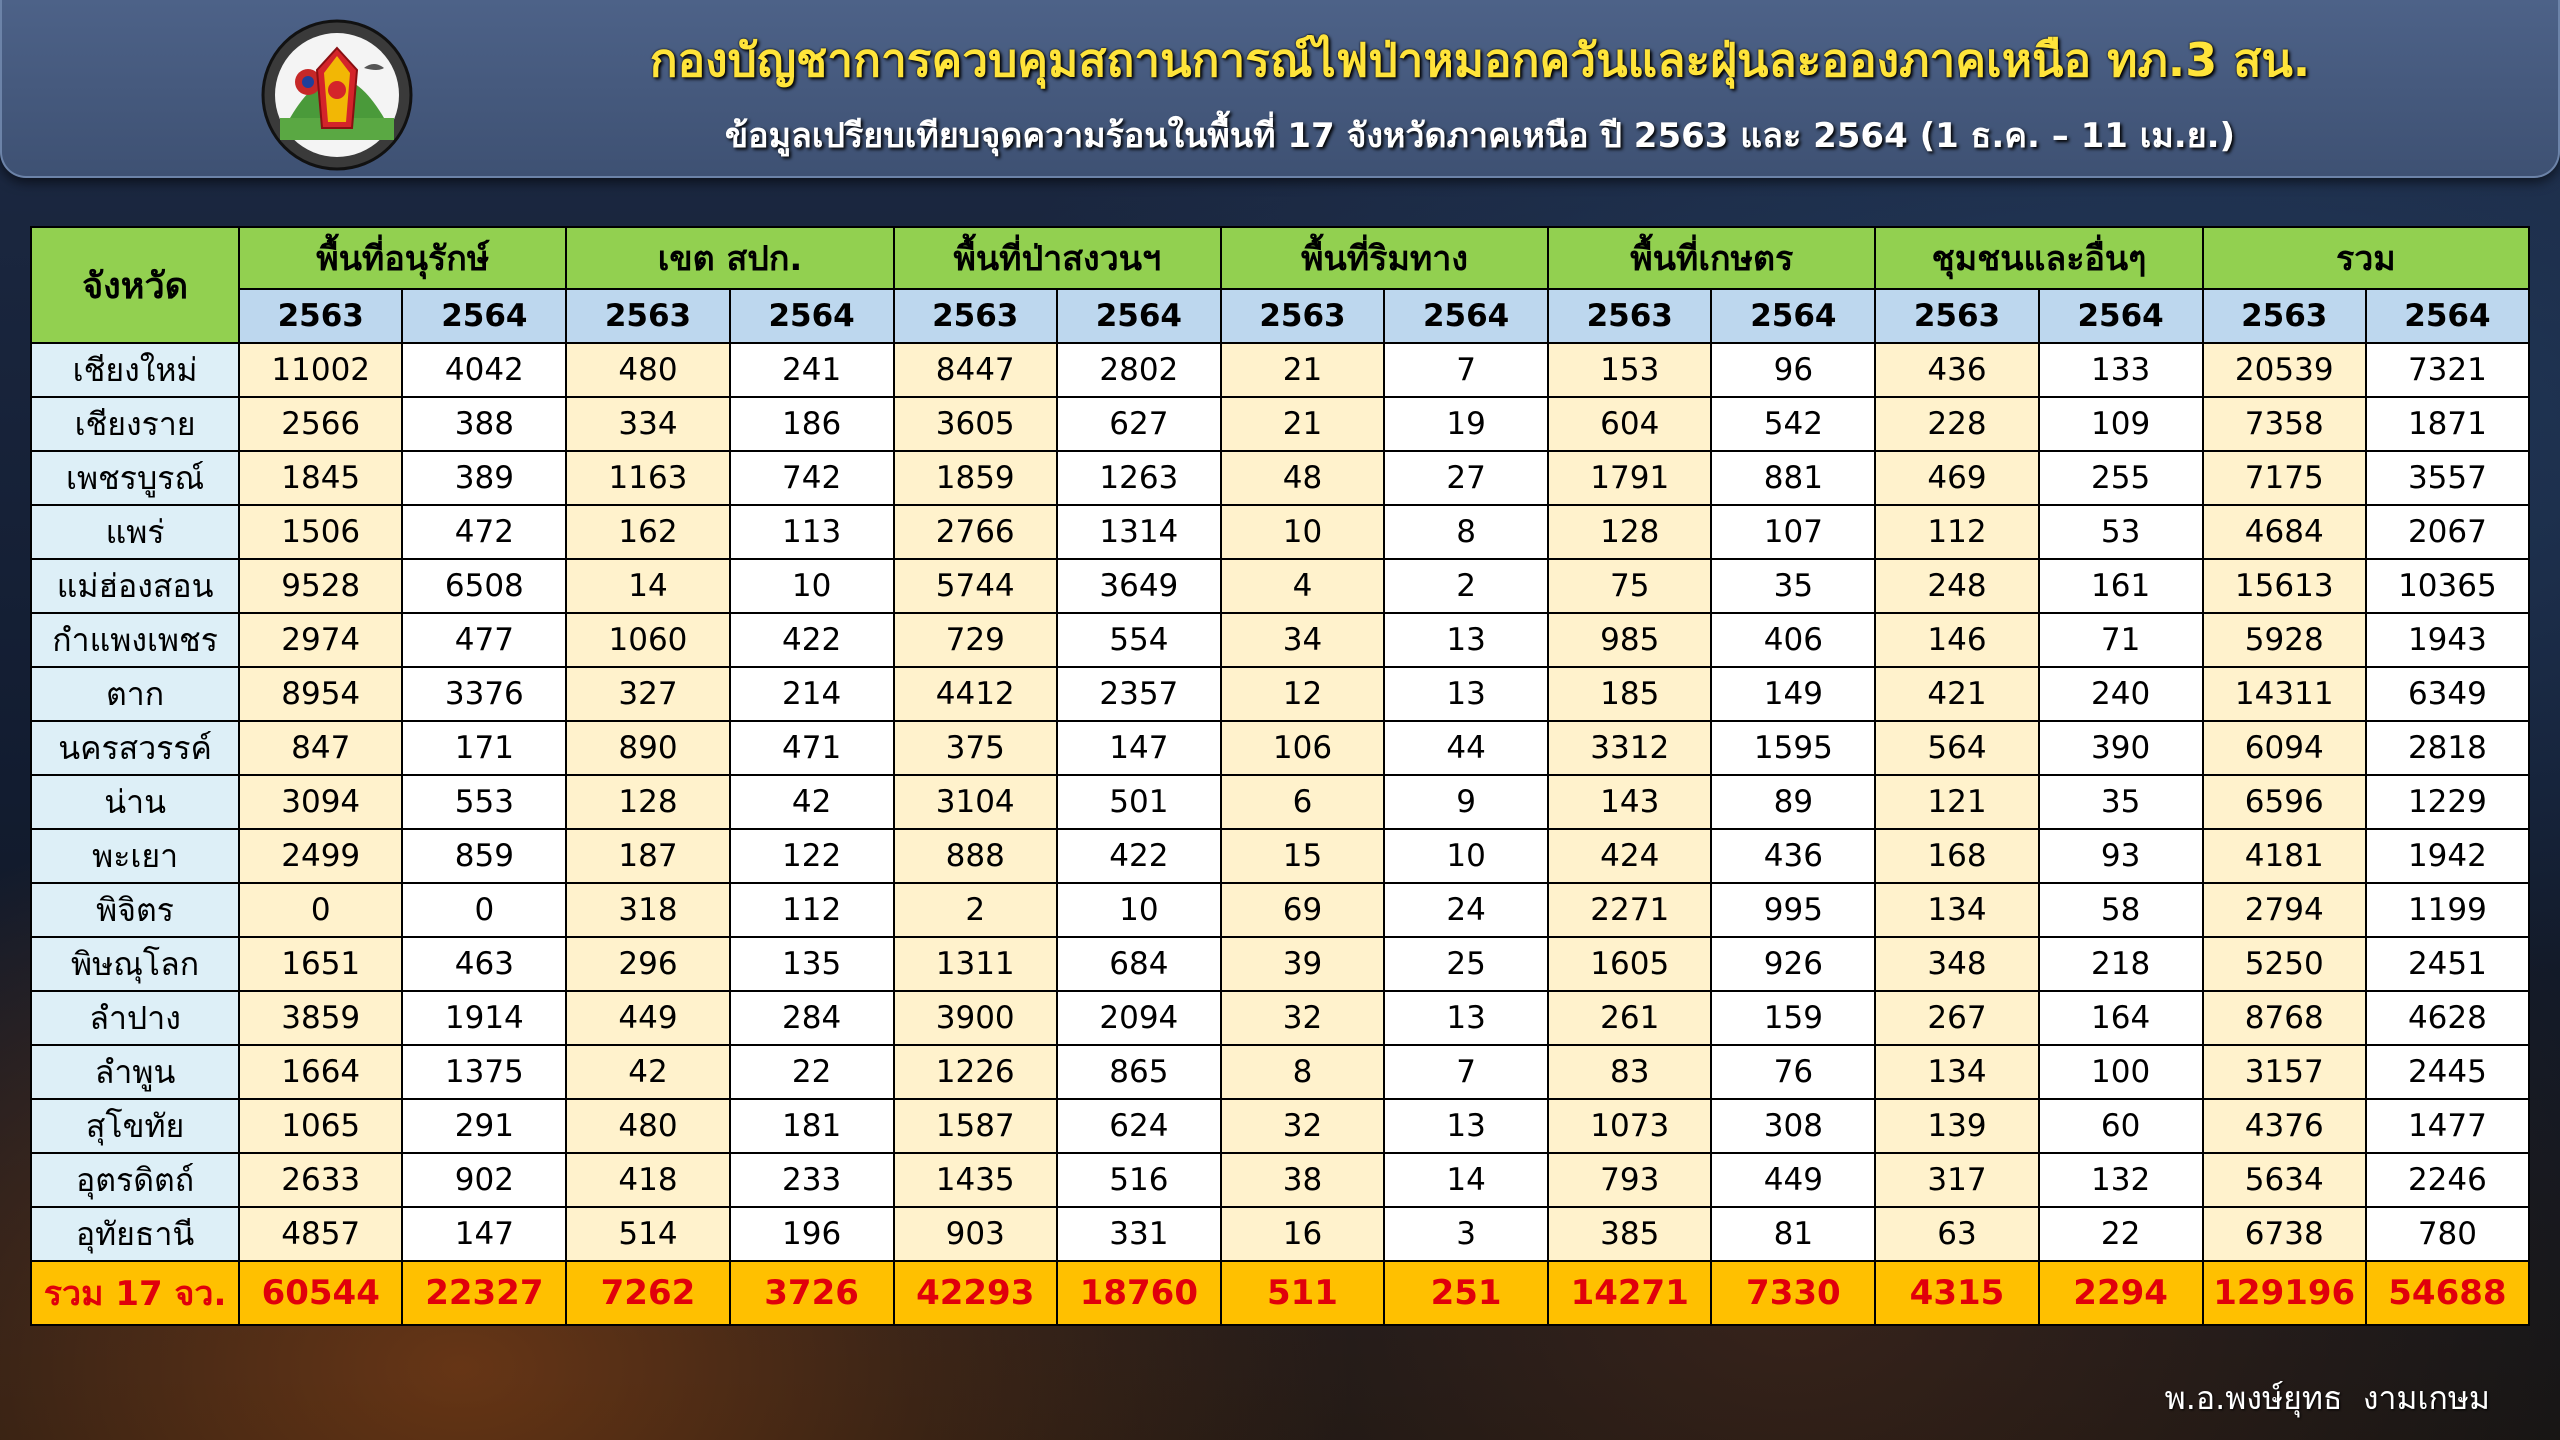  I want to click on hotspot-count-cell: 161, so click(2120, 586).